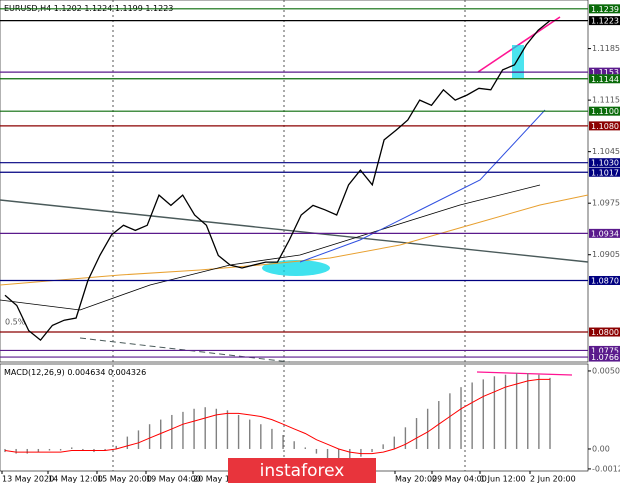  What do you see at coordinates (277, 416) in the screenshot?
I see `signal-line` at bounding box center [277, 416].